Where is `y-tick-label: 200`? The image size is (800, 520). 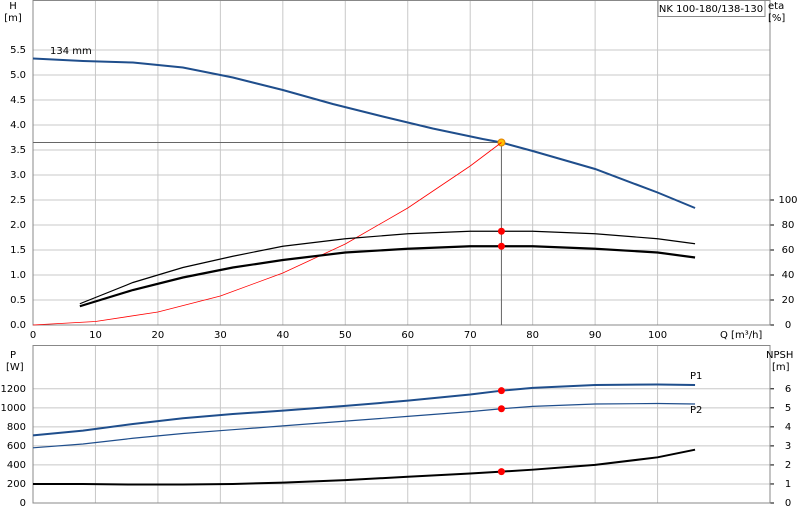 y-tick-label: 200 is located at coordinates (16, 484).